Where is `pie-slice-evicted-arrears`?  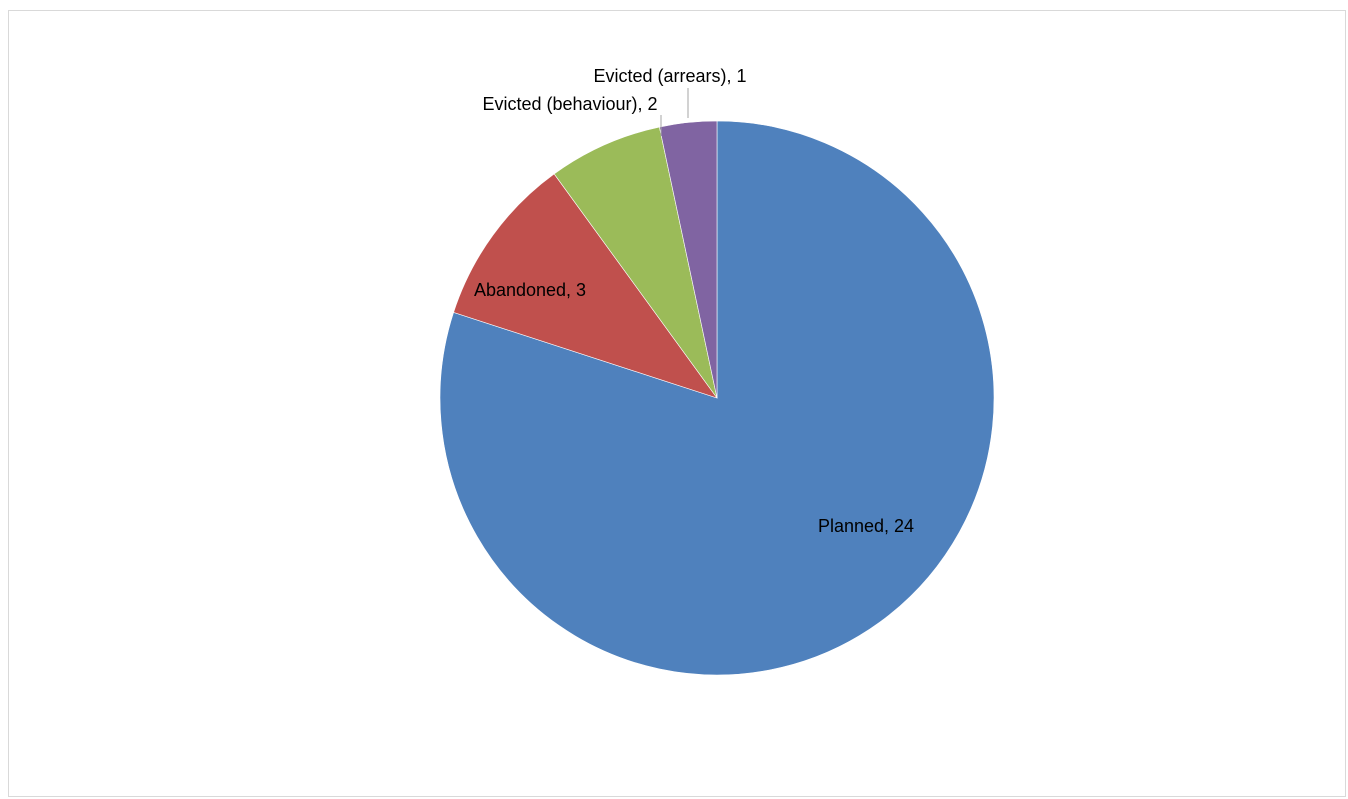 pie-slice-evicted-arrears is located at coordinates (688, 259).